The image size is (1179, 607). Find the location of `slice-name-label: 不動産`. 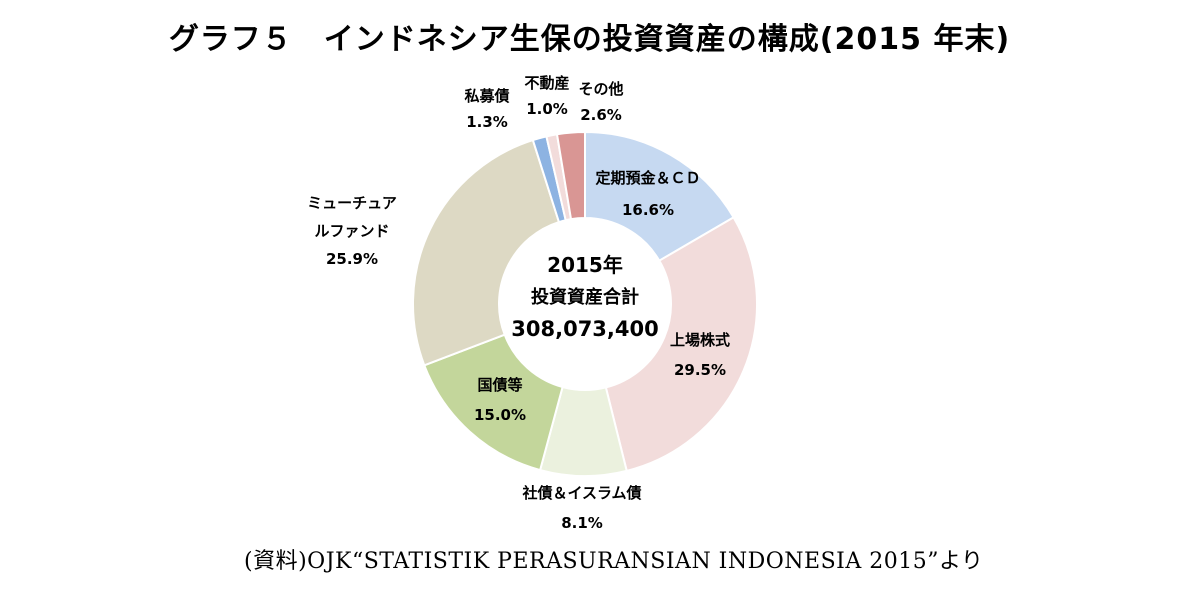

slice-name-label: 不動産 is located at coordinates (546, 83).